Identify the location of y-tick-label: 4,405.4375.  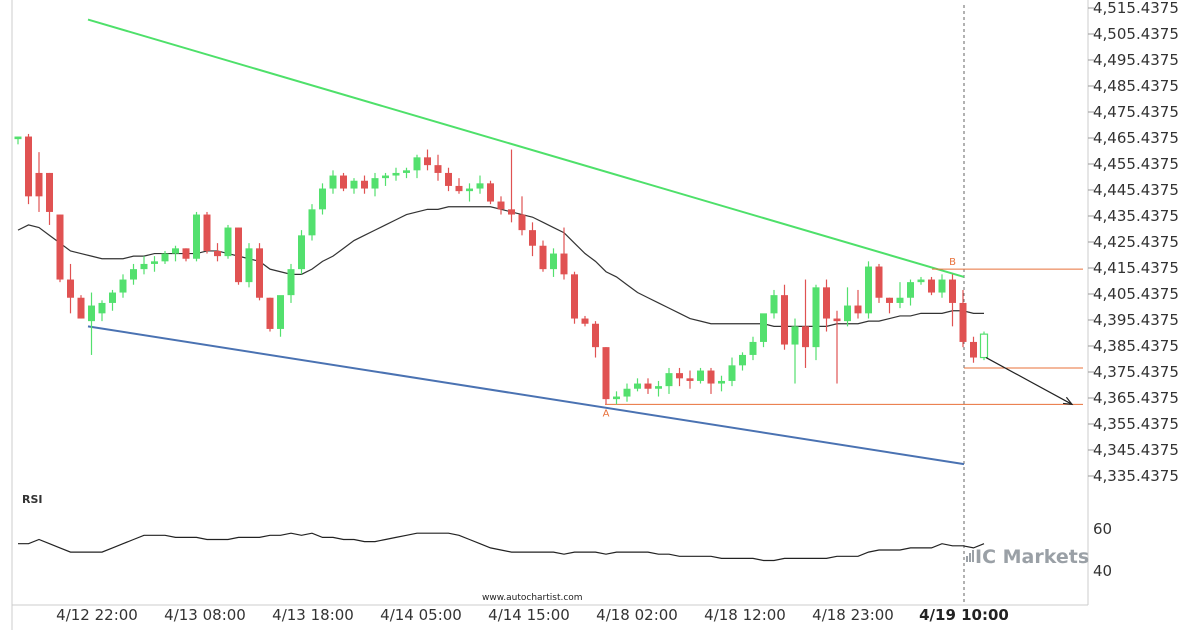
(1136, 294).